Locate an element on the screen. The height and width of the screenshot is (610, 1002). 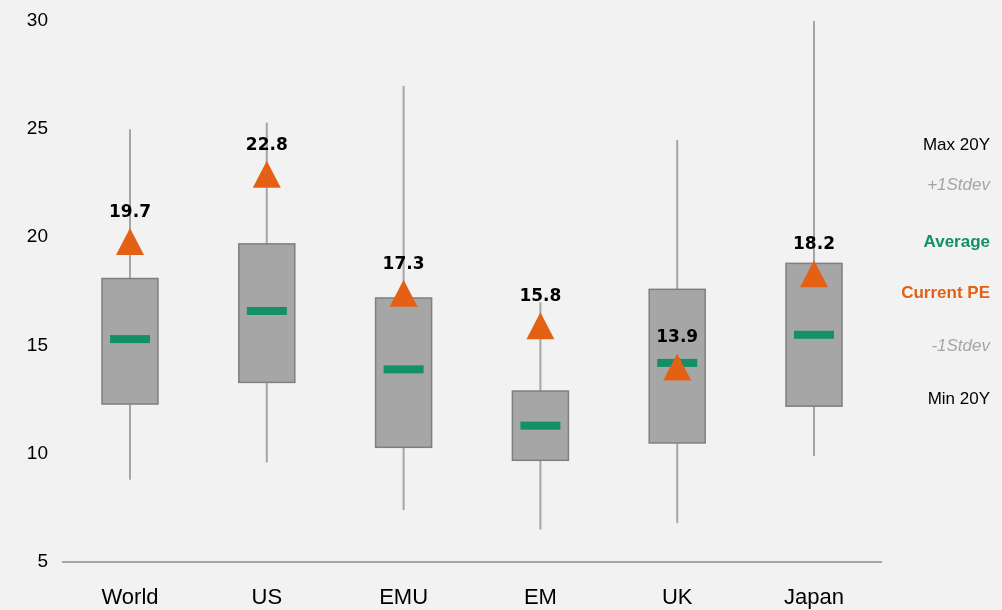
text: Current PE is located at coordinates (945, 293).